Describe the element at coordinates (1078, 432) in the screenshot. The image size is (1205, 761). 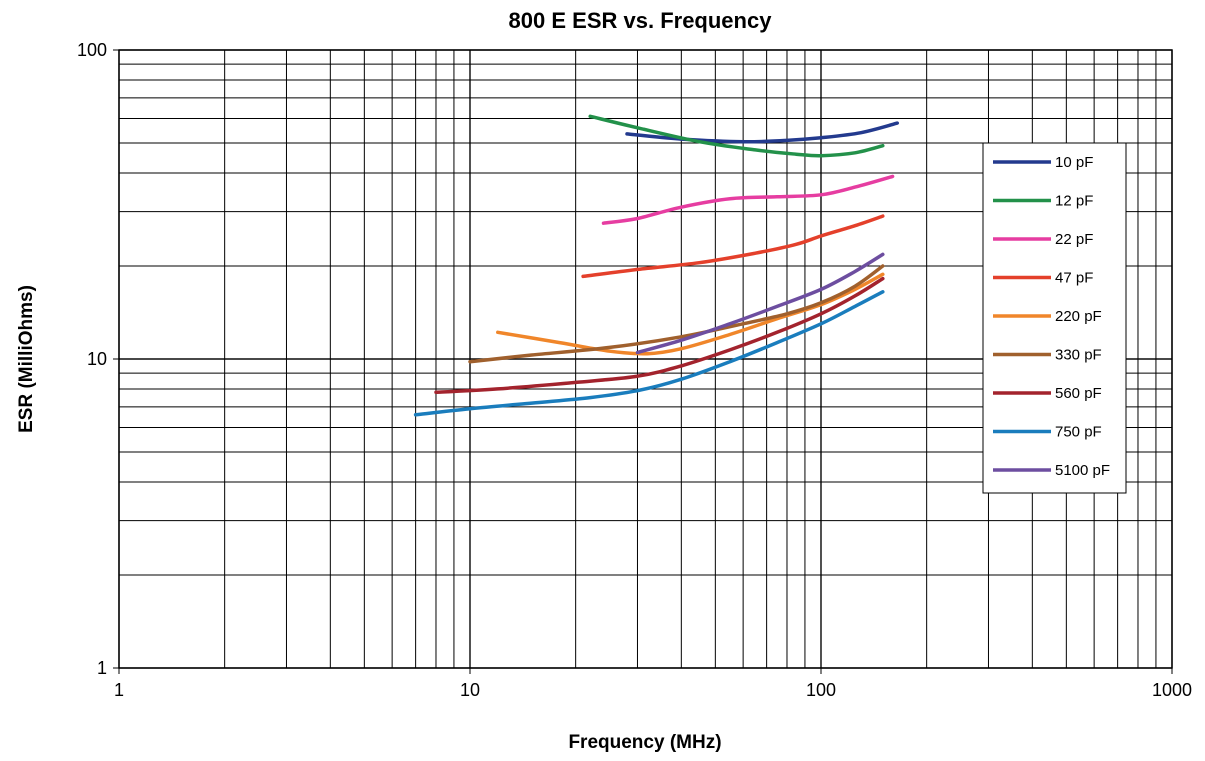
I see `legend-label-750-pf: 750 pF` at that location.